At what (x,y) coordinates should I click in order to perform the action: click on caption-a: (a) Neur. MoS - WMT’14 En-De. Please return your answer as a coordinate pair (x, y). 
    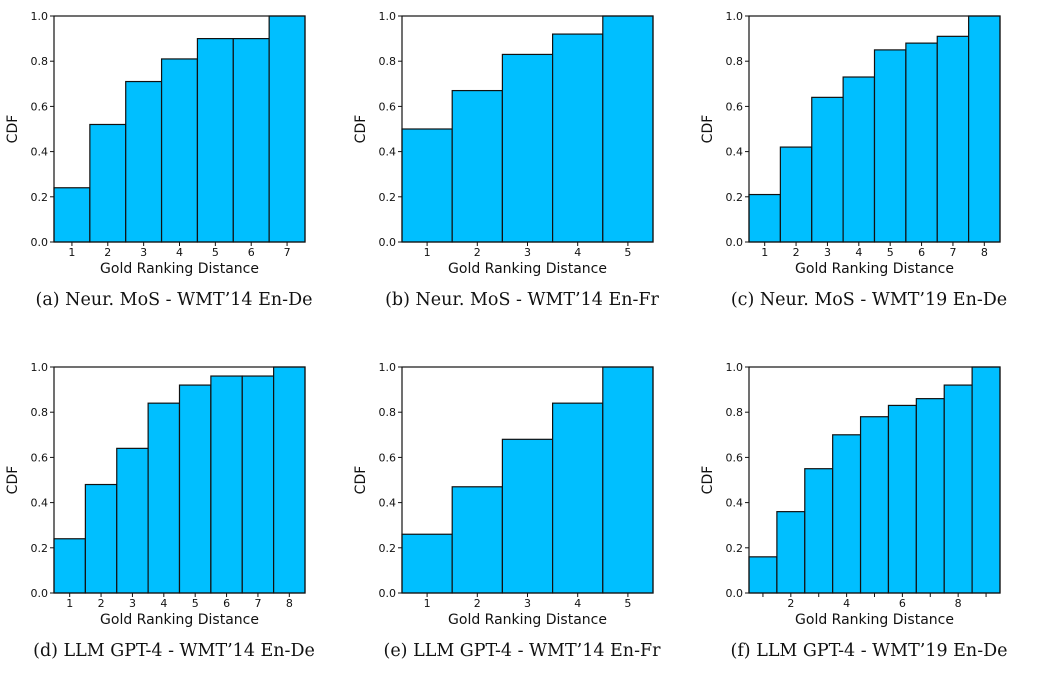
    Looking at the image, I should click on (174, 300).